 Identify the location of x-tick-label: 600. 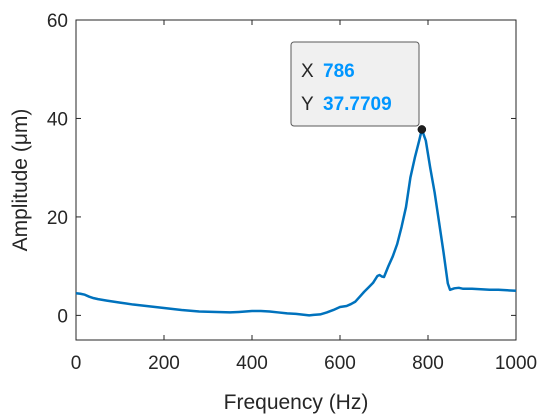
(340, 363).